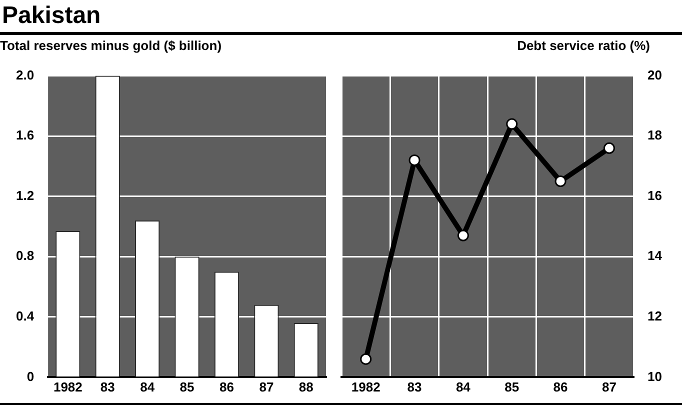  I want to click on x-tick-label: 88, so click(306, 387).